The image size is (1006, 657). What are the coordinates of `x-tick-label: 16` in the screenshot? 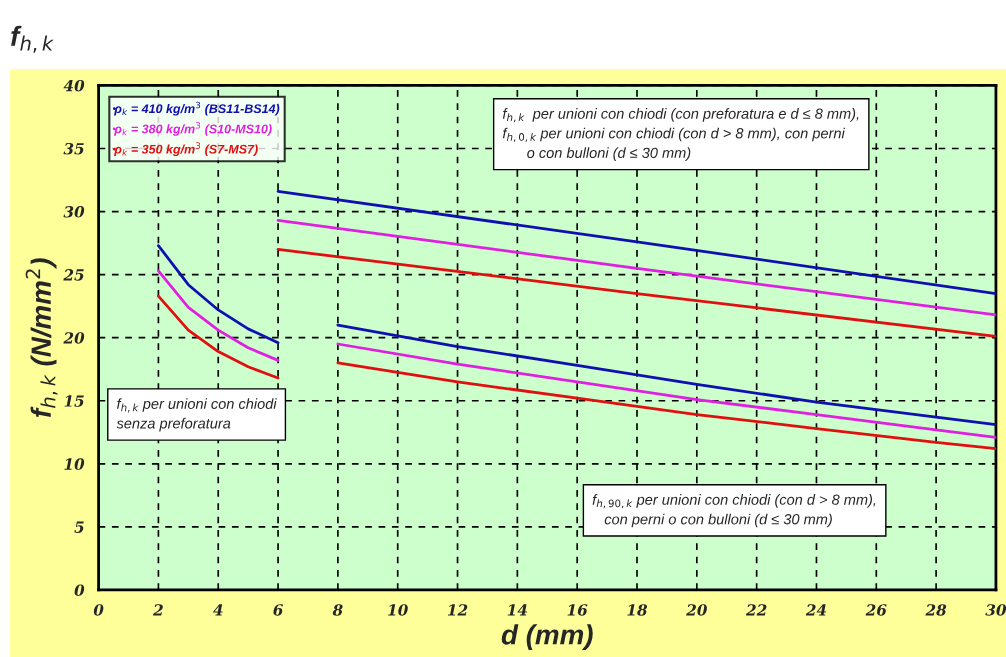 It's located at (577, 610).